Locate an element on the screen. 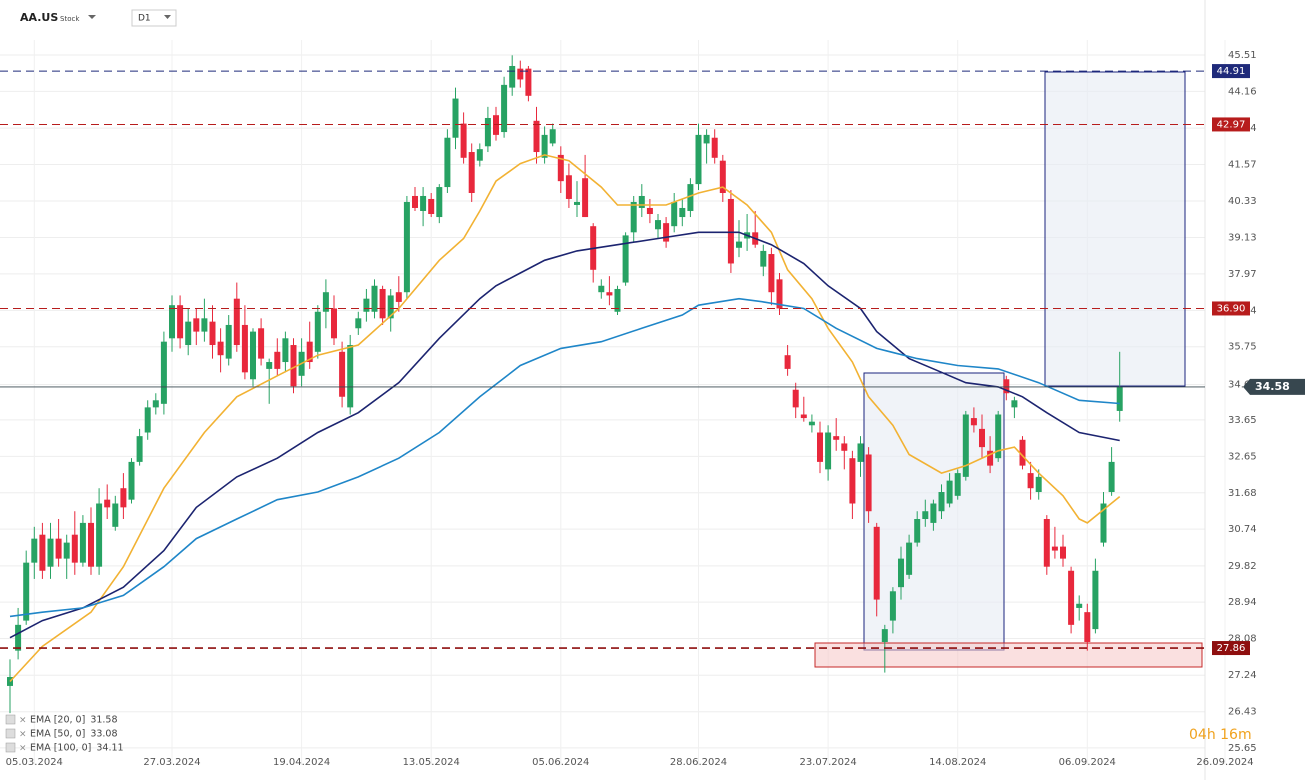  legend-value: 33.08 is located at coordinates (103, 734).